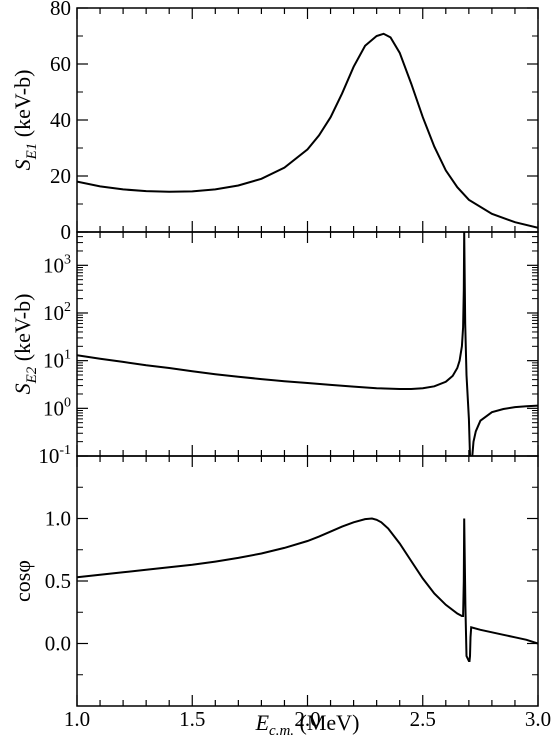  Describe the element at coordinates (504, 430) in the screenshot. I see `series-line-SE2` at that location.